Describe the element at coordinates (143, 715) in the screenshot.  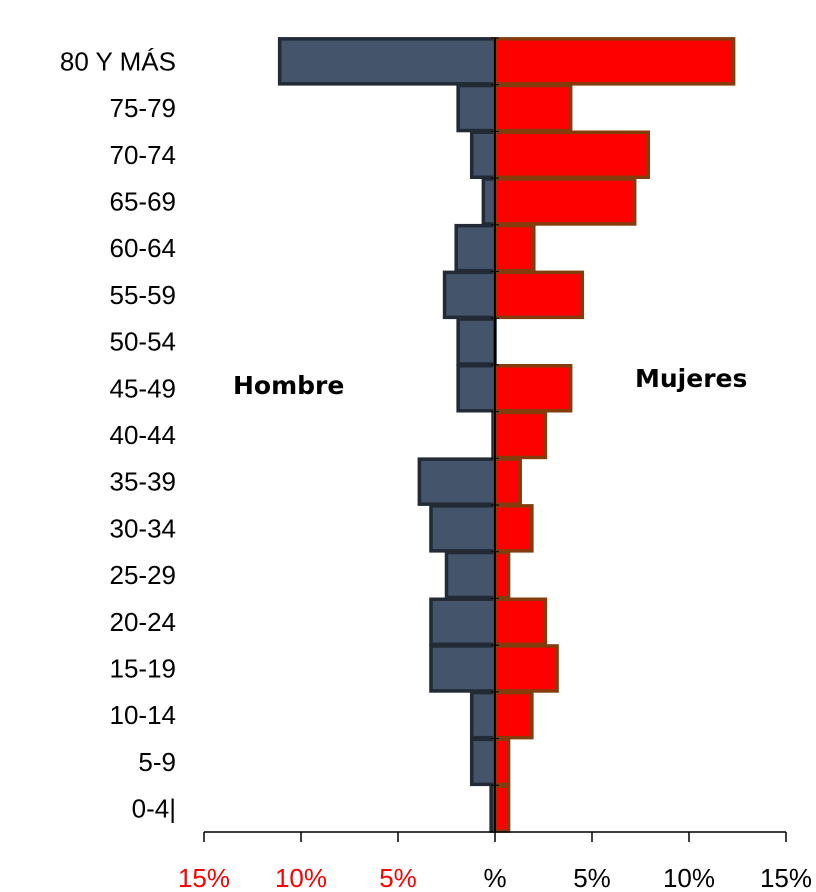
I see `category-label: 10-14` at that location.